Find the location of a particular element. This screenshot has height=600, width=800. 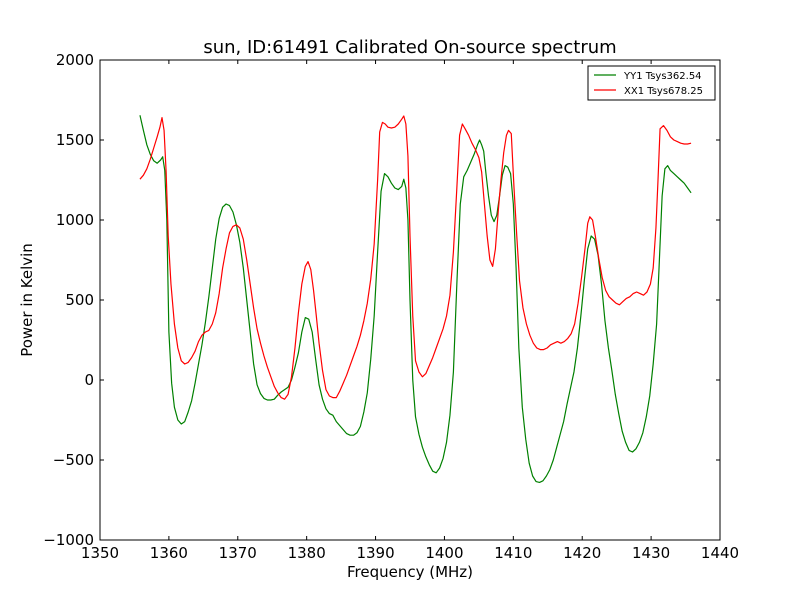

x-tick-label: 1420 is located at coordinates (582, 553).